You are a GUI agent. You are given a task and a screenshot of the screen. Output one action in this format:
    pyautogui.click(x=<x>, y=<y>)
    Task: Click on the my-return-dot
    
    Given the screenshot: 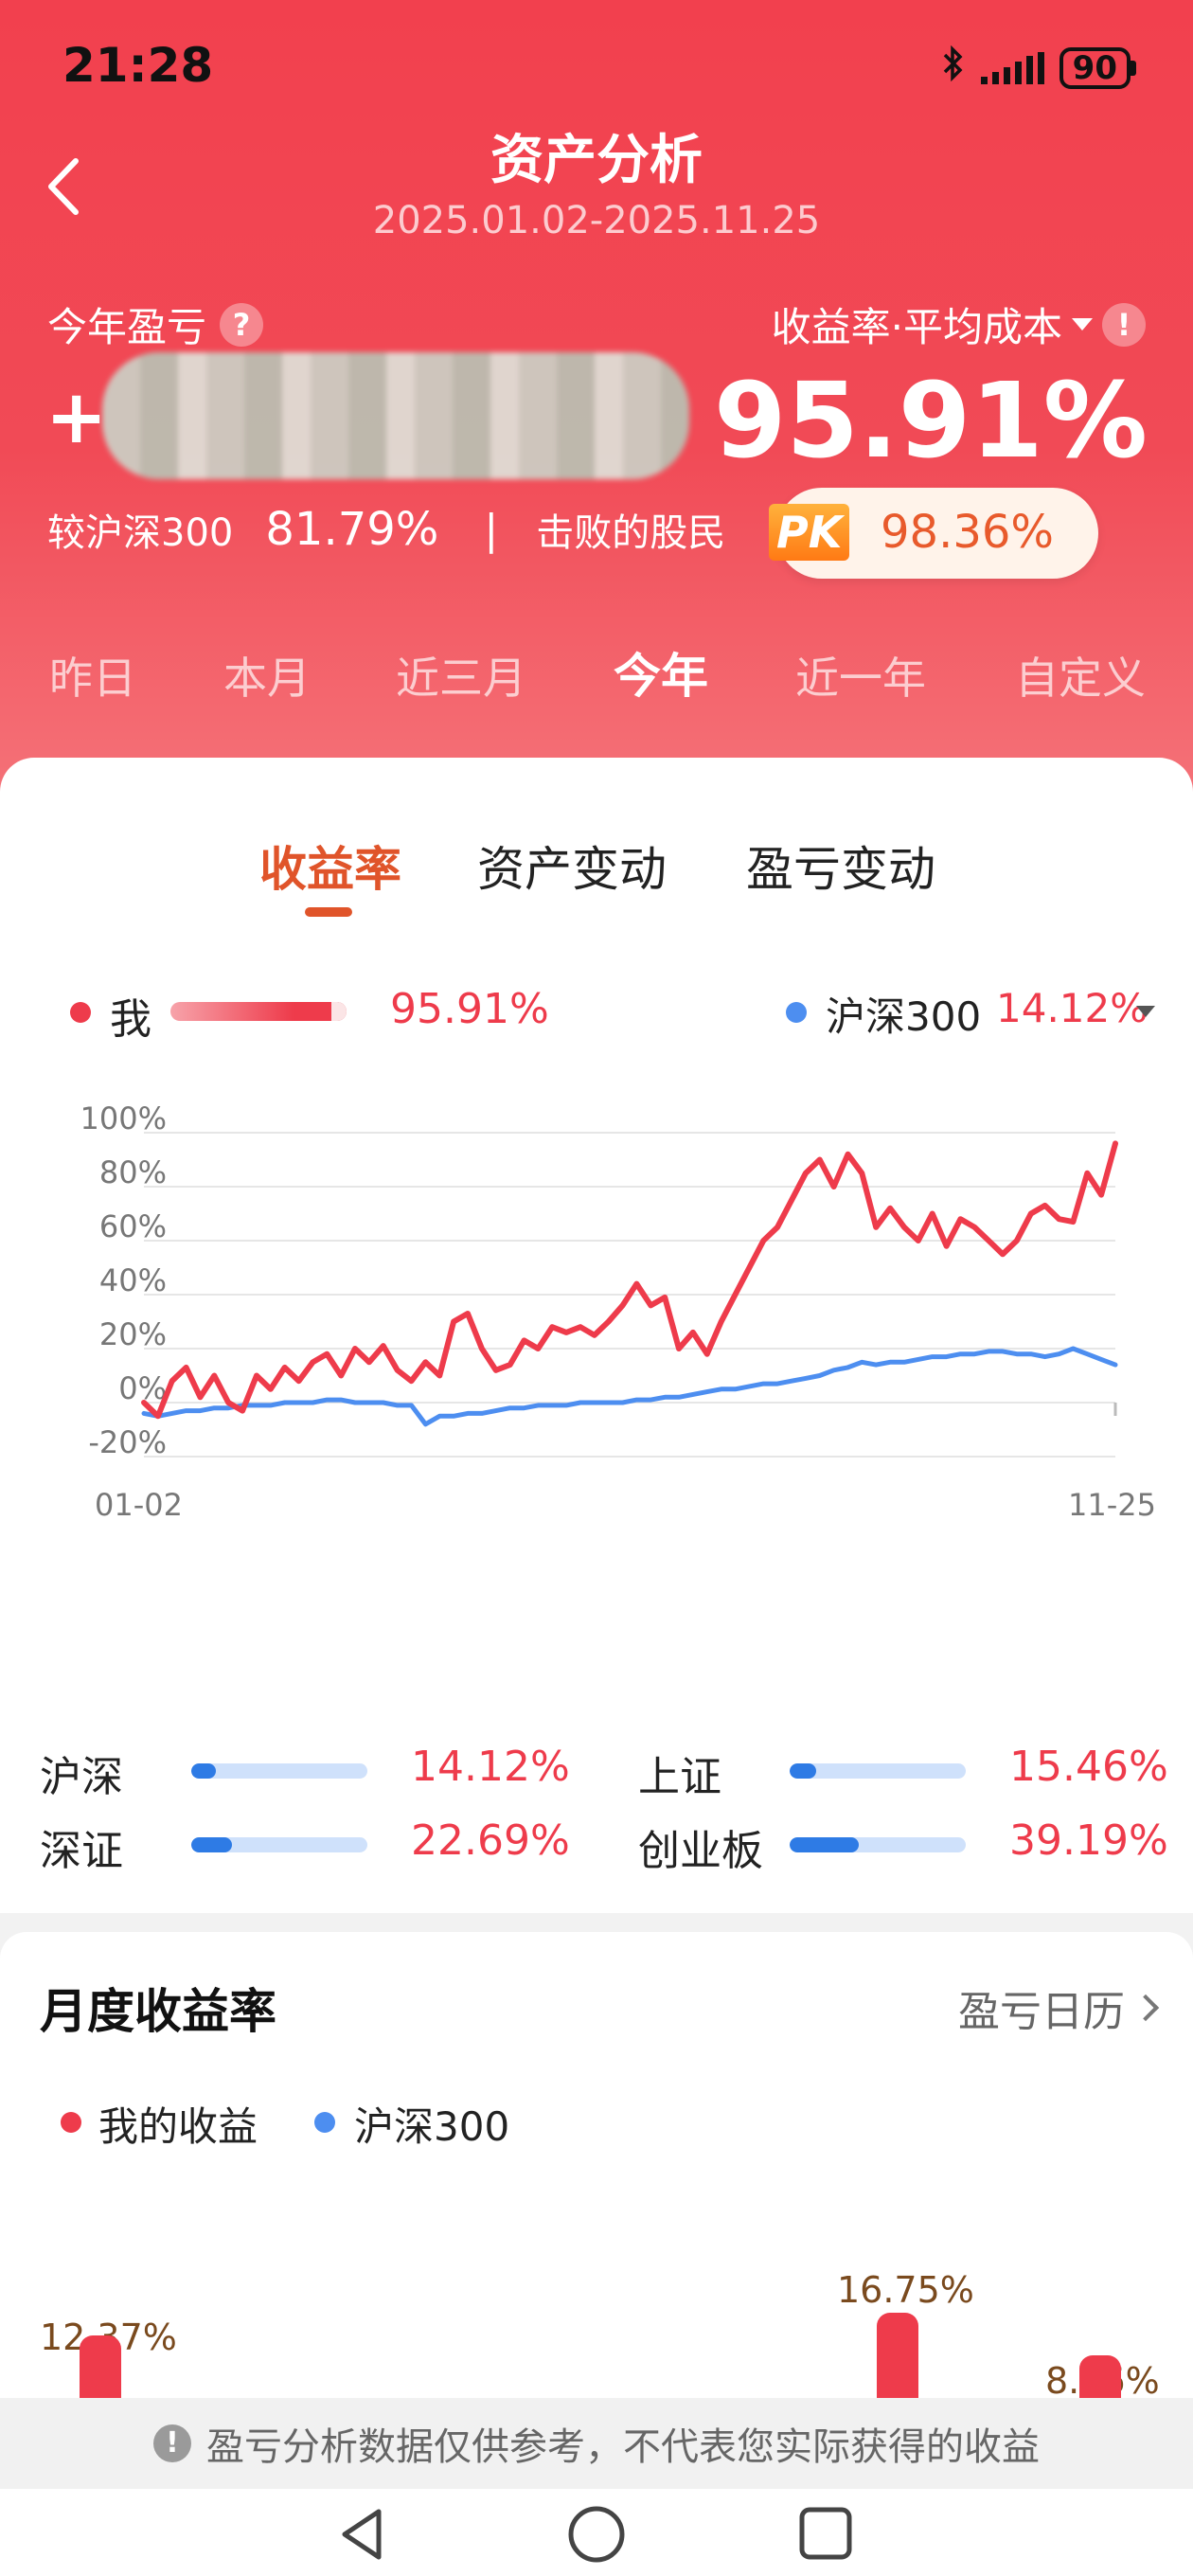 What is the action you would take?
    pyautogui.click(x=71, y=2122)
    